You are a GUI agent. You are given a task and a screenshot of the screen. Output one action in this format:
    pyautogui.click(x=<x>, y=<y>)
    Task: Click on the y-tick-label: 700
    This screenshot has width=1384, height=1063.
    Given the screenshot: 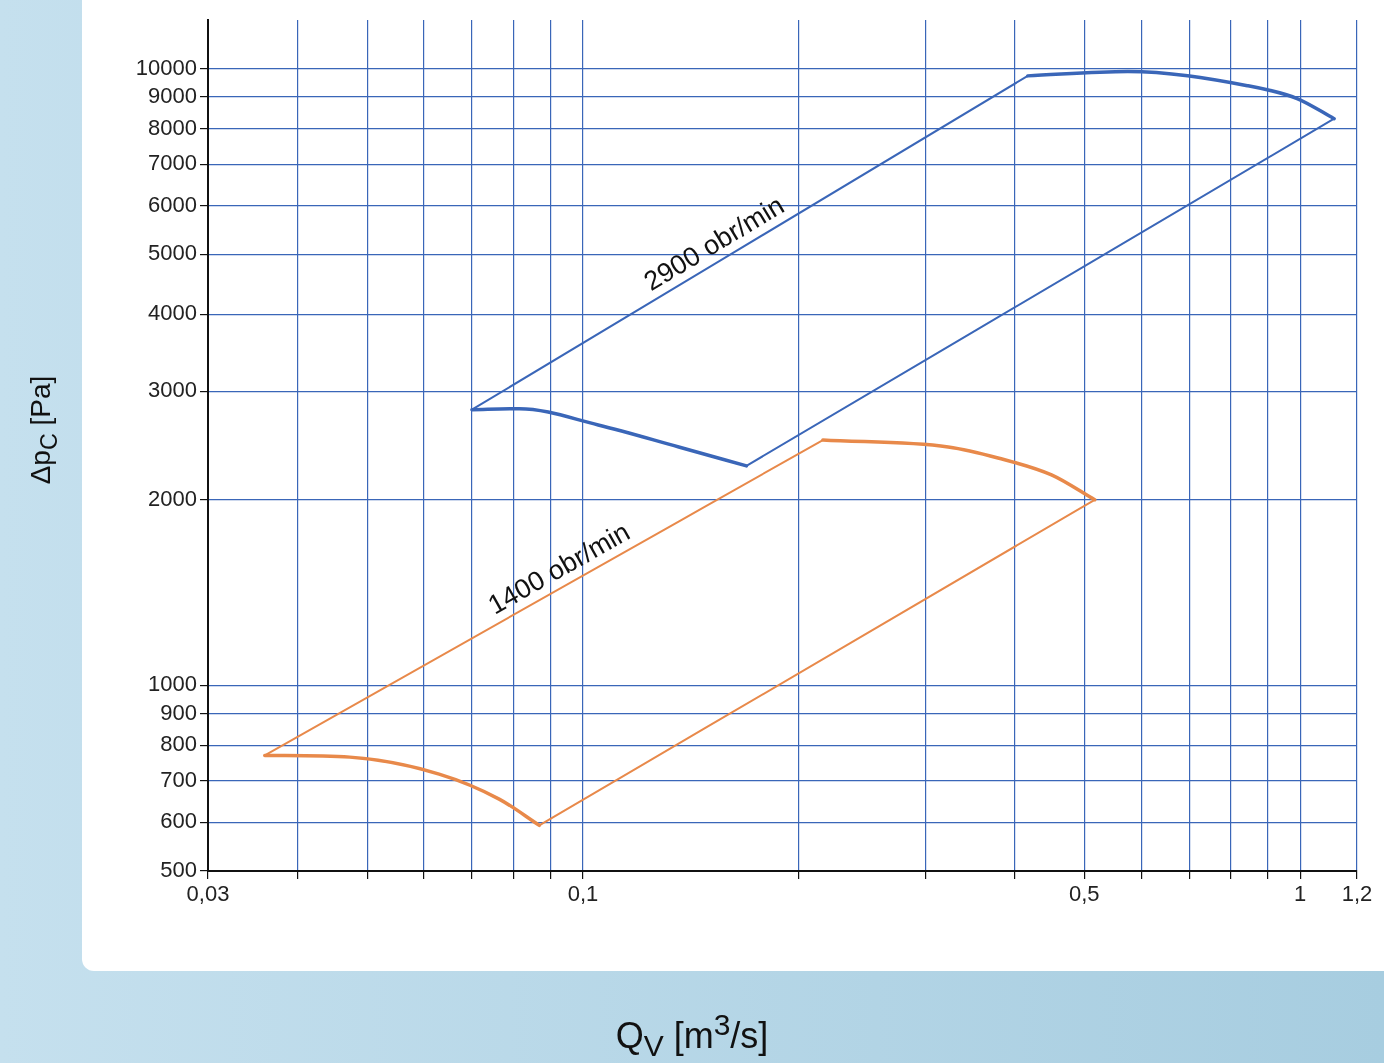 What is the action you would take?
    pyautogui.click(x=178, y=779)
    